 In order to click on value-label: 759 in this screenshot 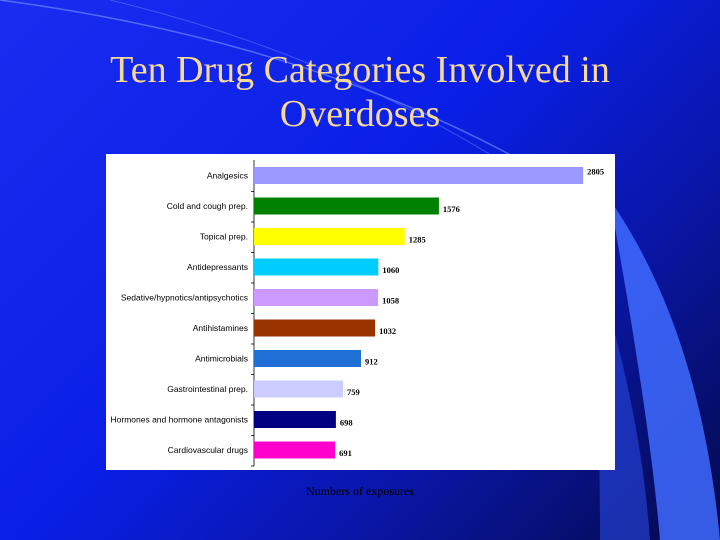, I will do `click(353, 392)`.